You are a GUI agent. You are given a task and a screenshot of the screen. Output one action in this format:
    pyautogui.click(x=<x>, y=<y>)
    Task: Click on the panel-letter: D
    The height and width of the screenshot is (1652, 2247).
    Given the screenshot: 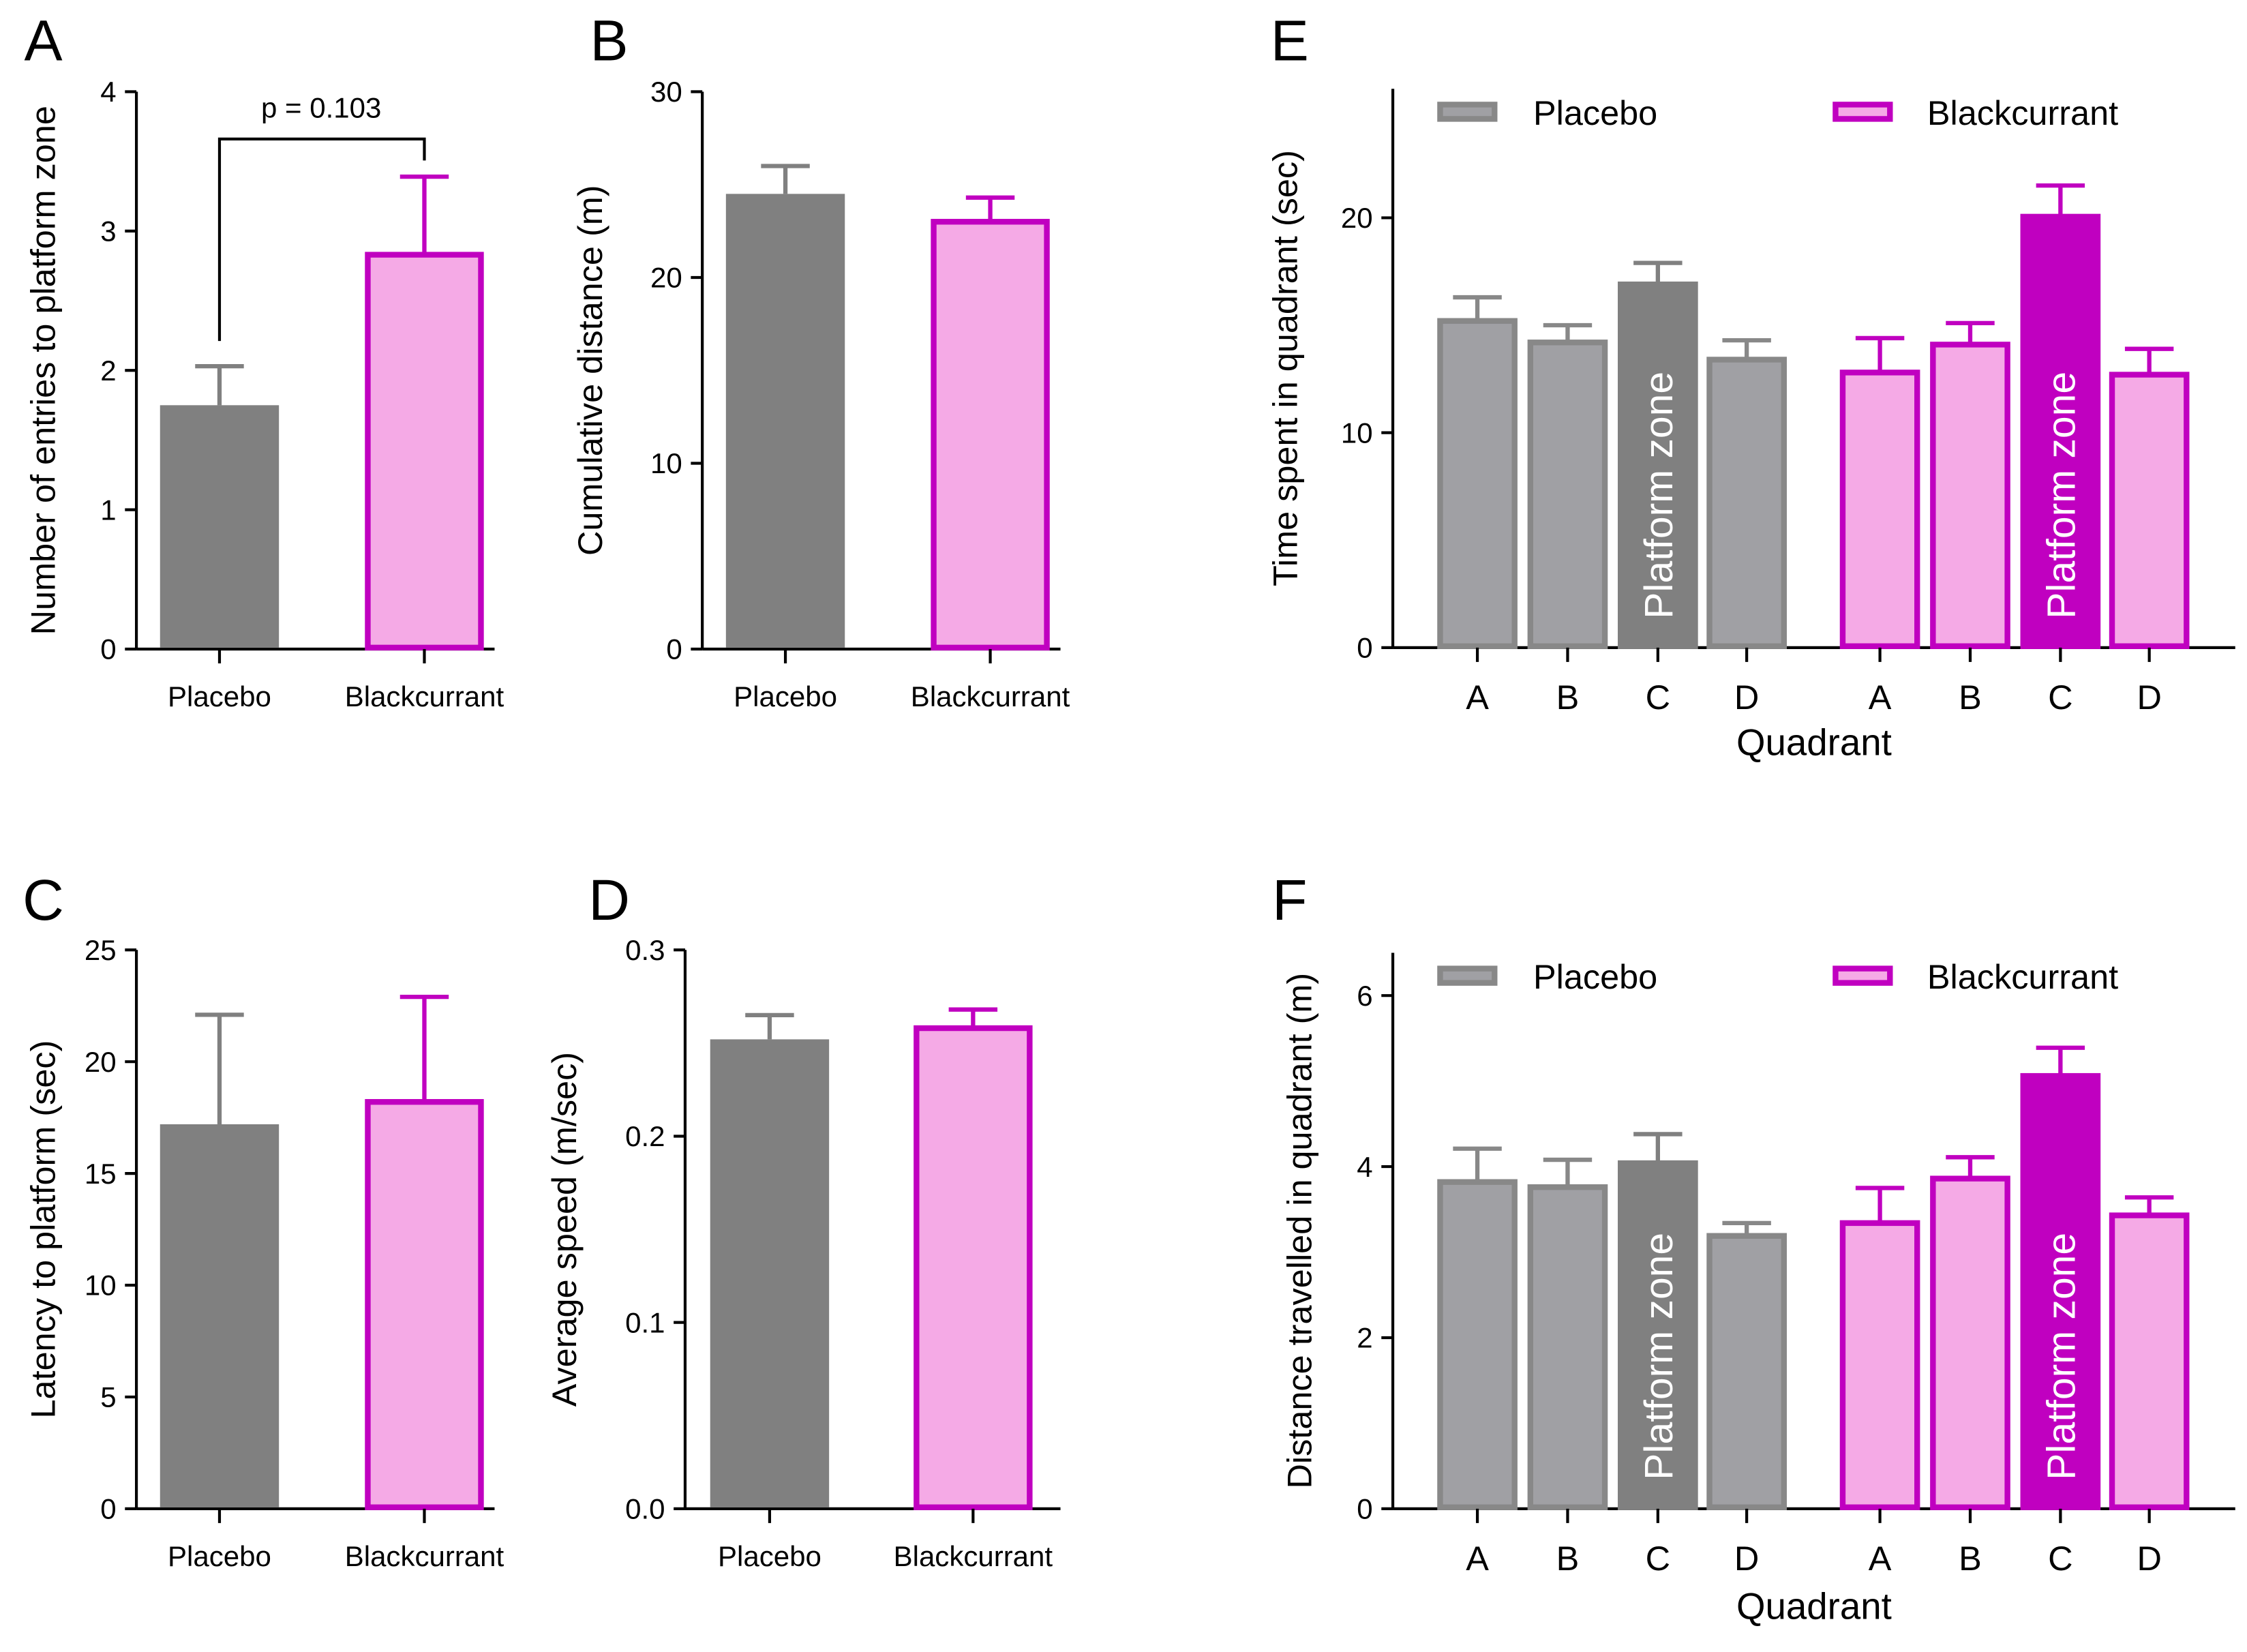 What is the action you would take?
    pyautogui.click(x=609, y=900)
    